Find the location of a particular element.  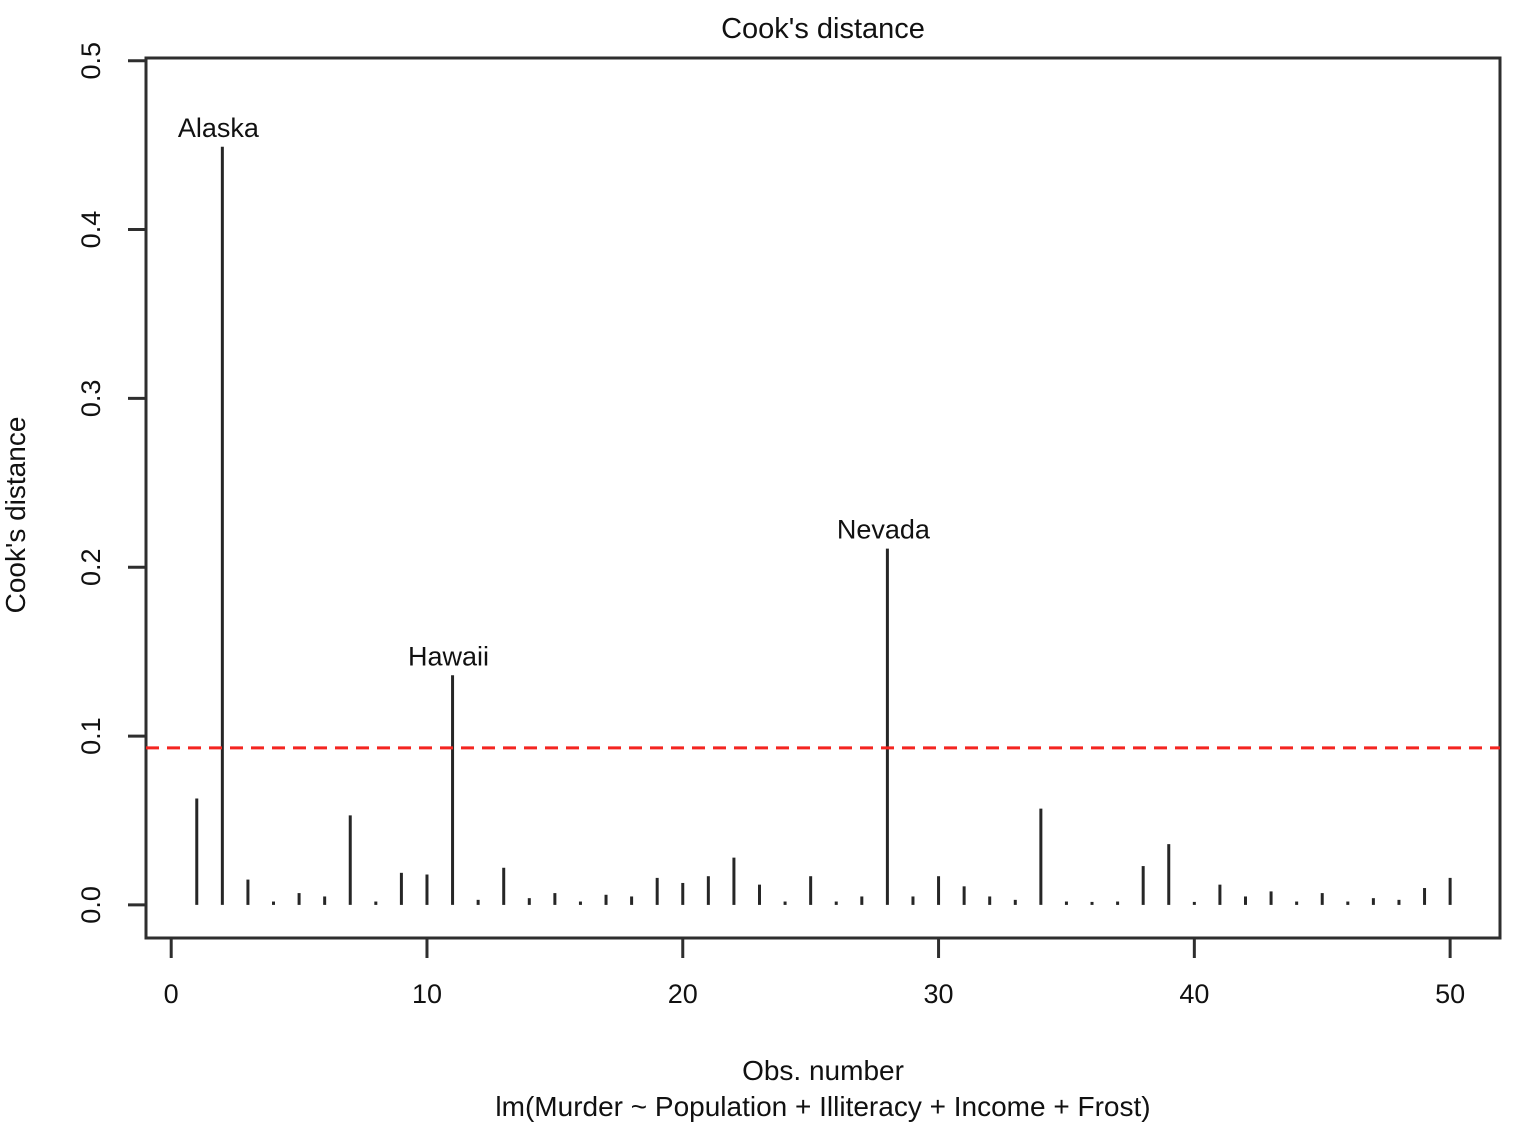

x-tick-label: 40 is located at coordinates (1194, 994).